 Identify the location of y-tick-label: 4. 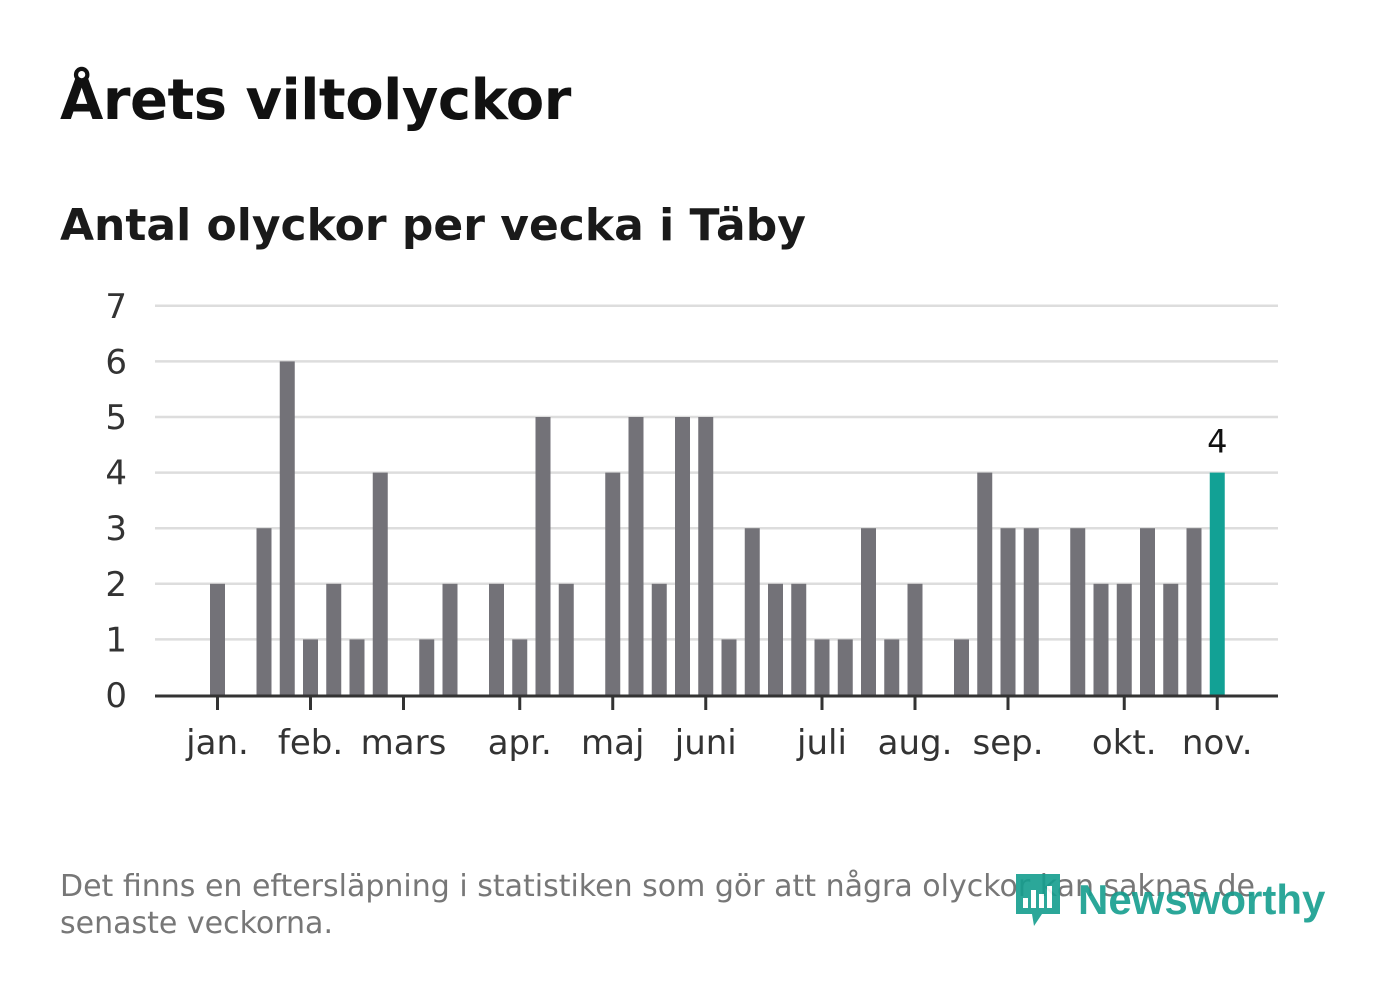
(116, 474).